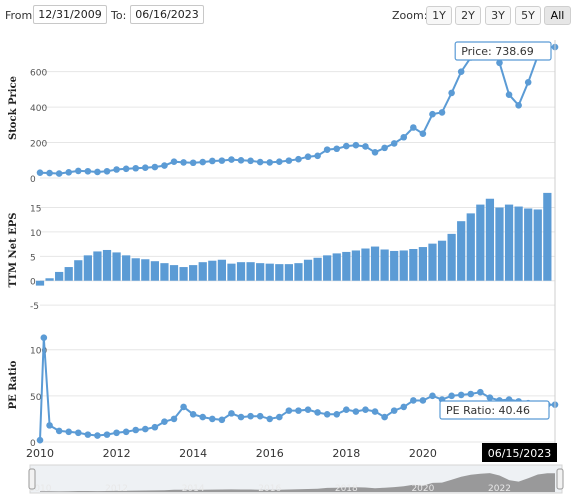  Describe the element at coordinates (40, 489) in the screenshot. I see `navigator-label: 2010` at that location.